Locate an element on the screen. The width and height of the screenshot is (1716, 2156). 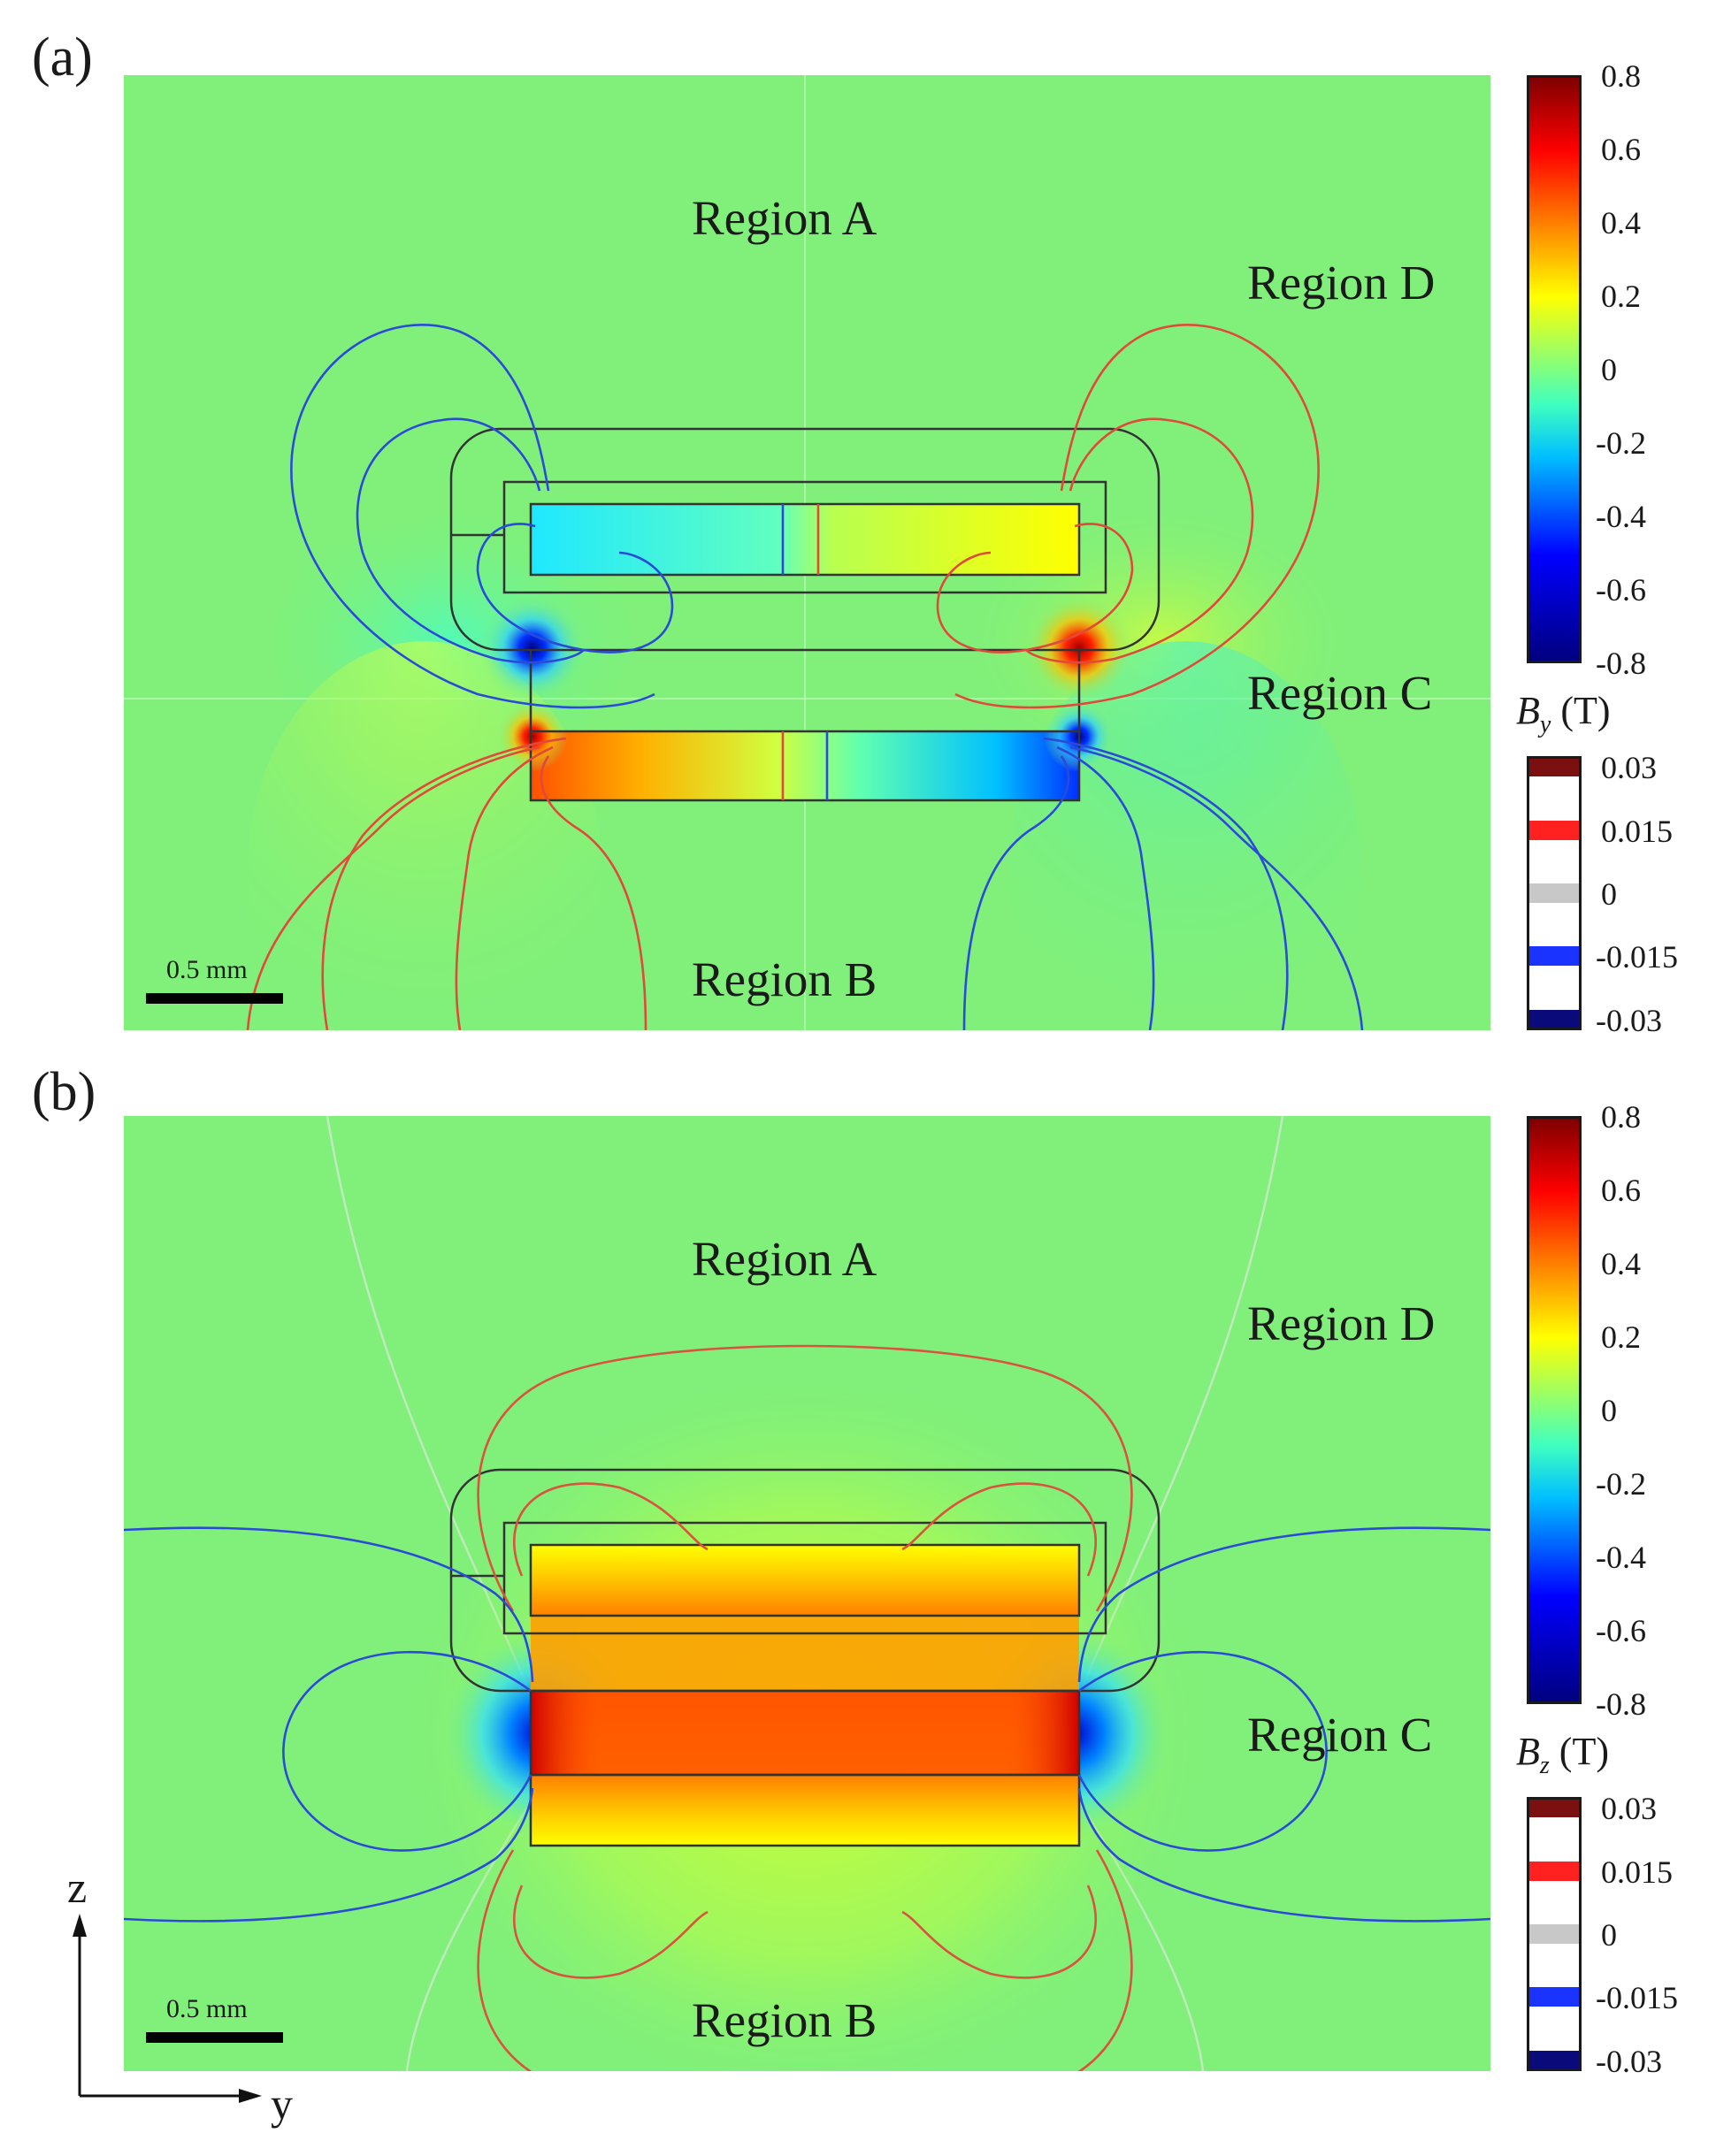
panel-a-colorbar is located at coordinates (1554, 369).